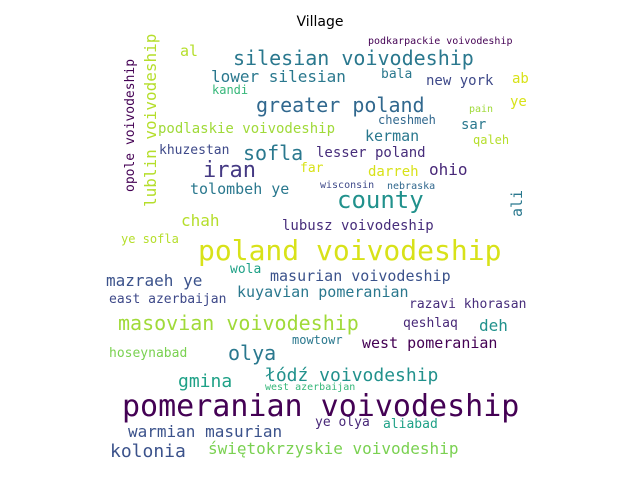 This screenshot has width=640, height=480. What do you see at coordinates (397, 74) in the screenshot?
I see `word-42: bala` at bounding box center [397, 74].